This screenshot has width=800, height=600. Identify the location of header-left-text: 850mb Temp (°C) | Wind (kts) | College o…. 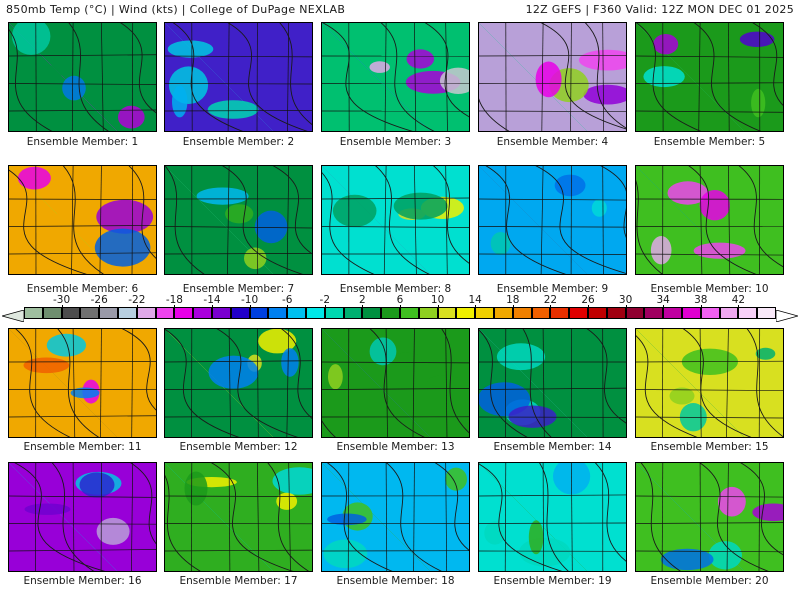
(176, 9).